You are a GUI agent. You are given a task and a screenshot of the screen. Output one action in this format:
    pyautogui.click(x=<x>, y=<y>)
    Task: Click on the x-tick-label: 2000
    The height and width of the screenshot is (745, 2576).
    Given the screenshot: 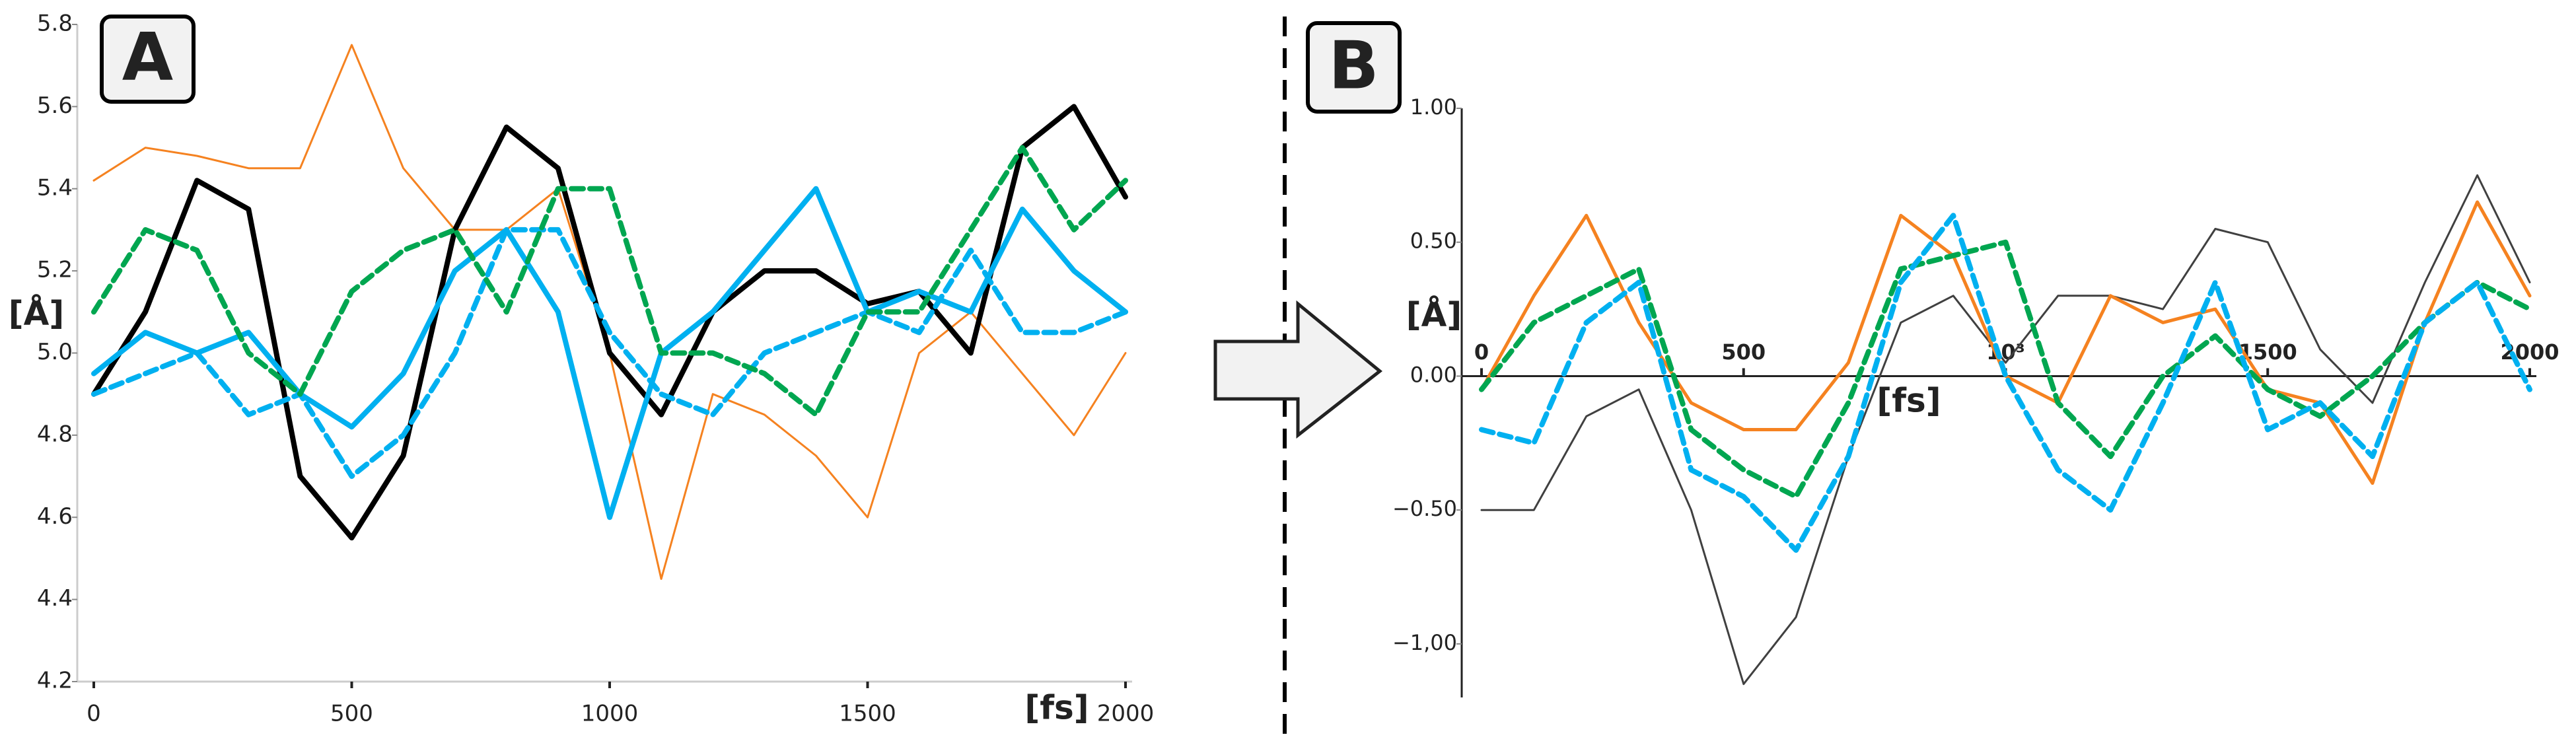 What is the action you would take?
    pyautogui.click(x=1126, y=714)
    